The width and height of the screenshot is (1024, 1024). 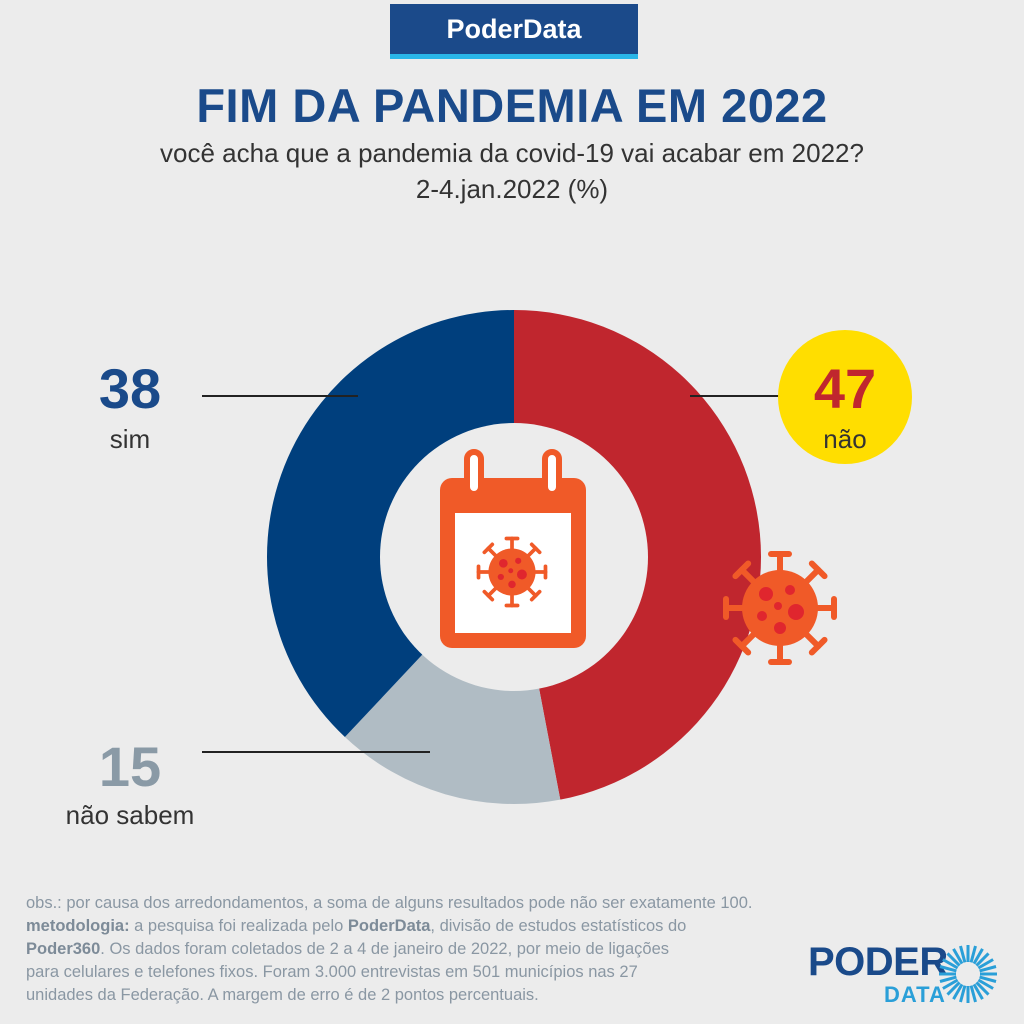 I want to click on brand-label: PoderData, so click(x=514, y=28).